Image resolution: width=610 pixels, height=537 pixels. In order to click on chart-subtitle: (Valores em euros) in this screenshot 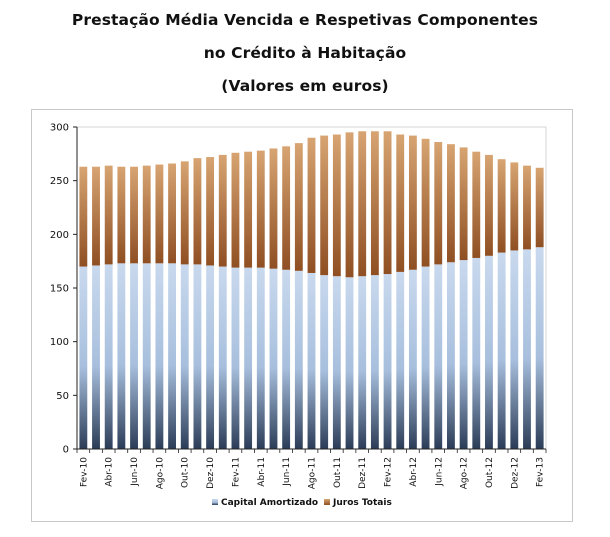, I will do `click(305, 86)`.